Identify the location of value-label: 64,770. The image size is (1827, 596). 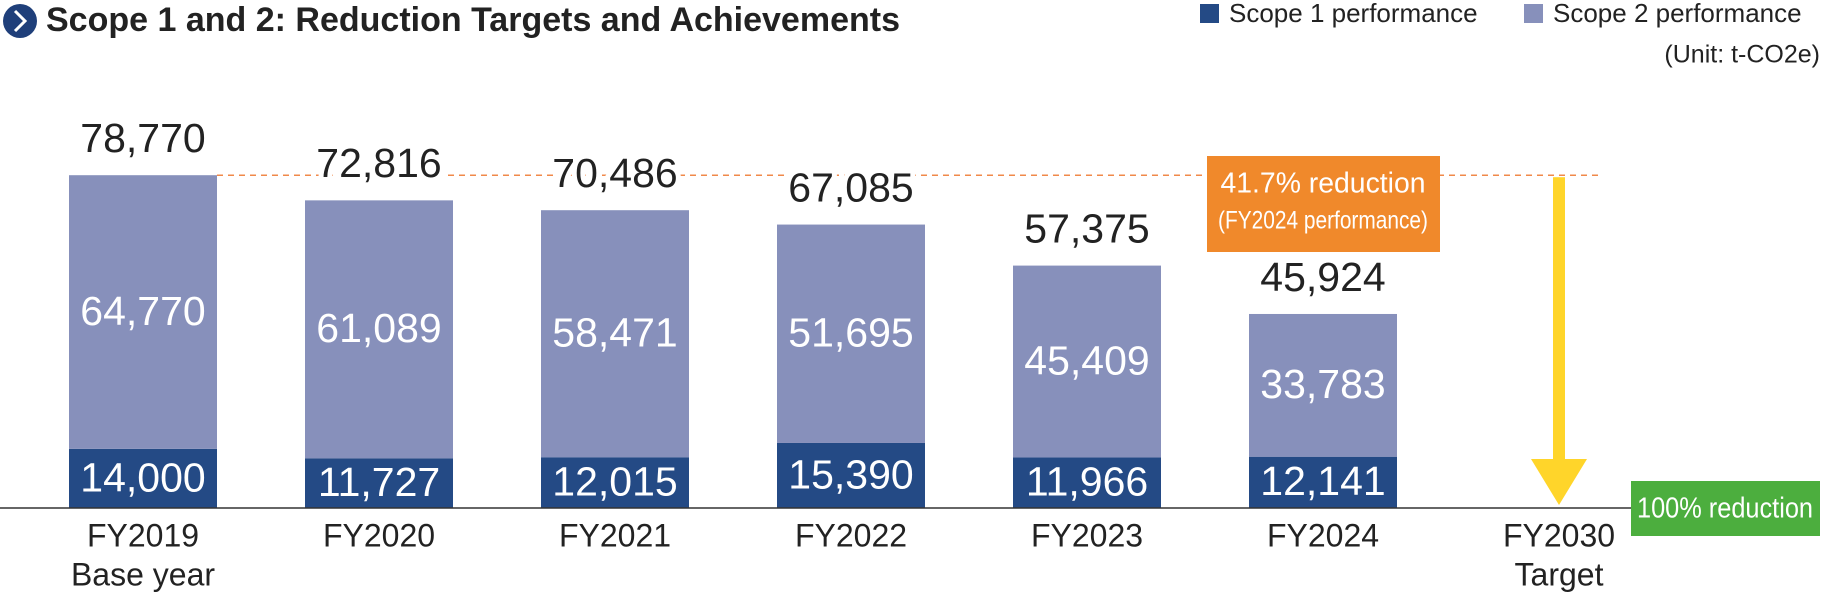
(142, 311).